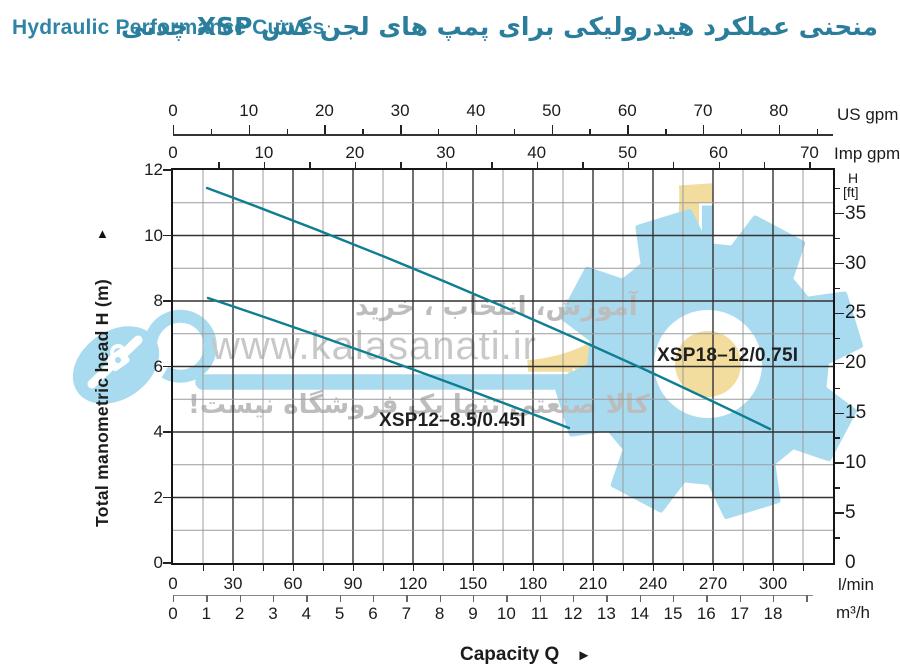 The width and height of the screenshot is (900, 668). Describe the element at coordinates (673, 613) in the screenshot. I see `m3h-tick-label: 15` at that location.